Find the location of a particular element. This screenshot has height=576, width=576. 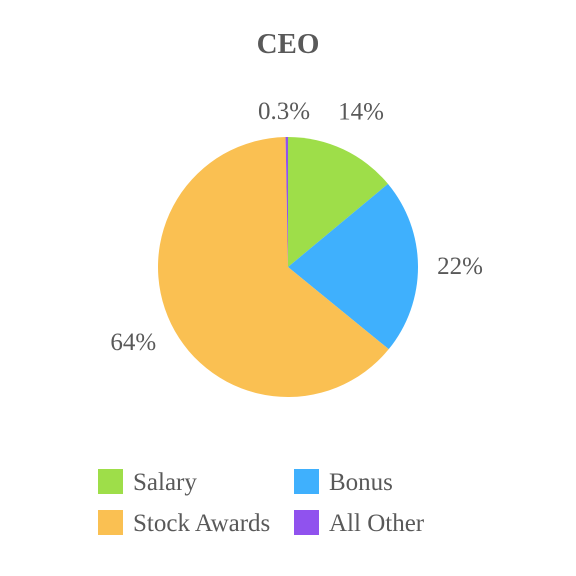

pie-slice-bonus is located at coordinates (353, 266).